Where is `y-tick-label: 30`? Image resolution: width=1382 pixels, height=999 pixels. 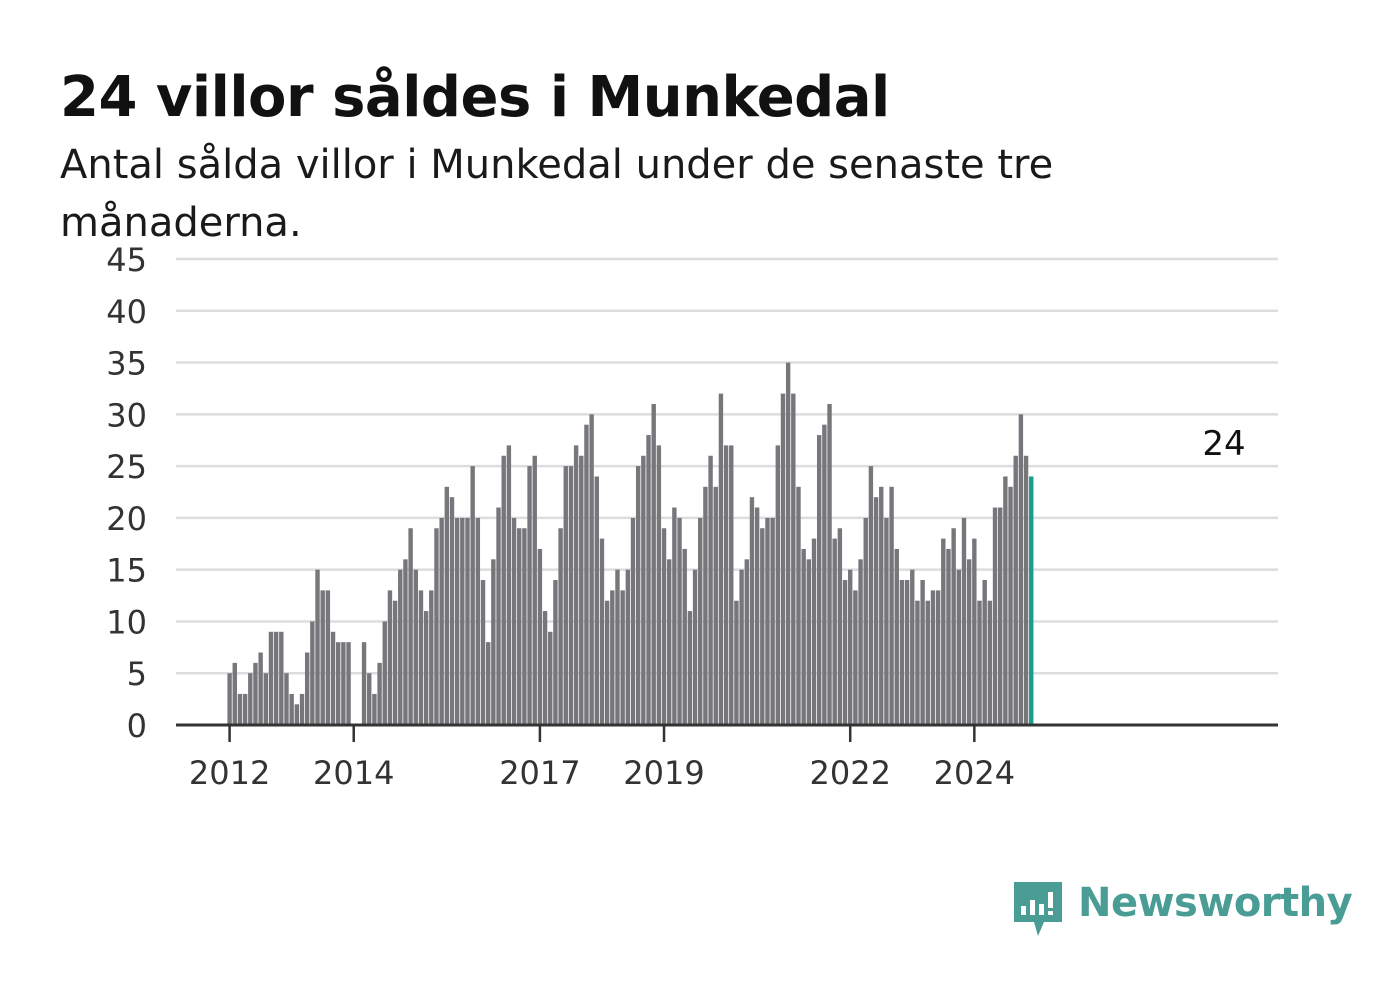
y-tick-label: 30 is located at coordinates (126, 415).